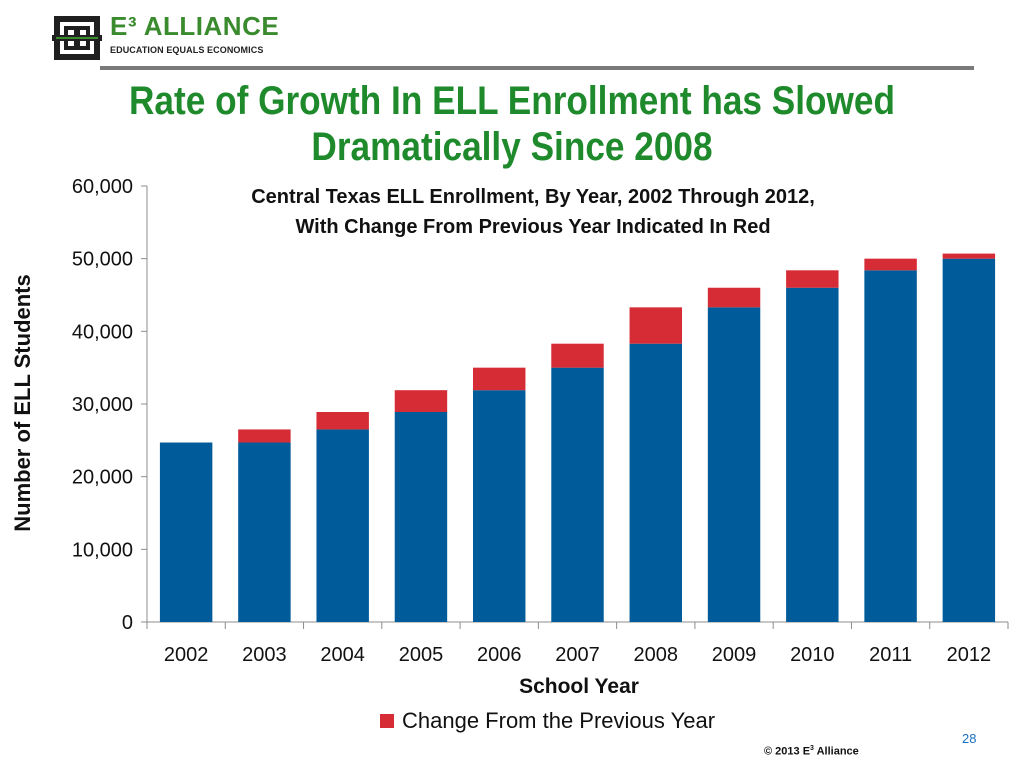 Image resolution: width=1024 pixels, height=768 pixels. Describe the element at coordinates (421, 655) in the screenshot. I see `x-tick-label: 2005` at that location.